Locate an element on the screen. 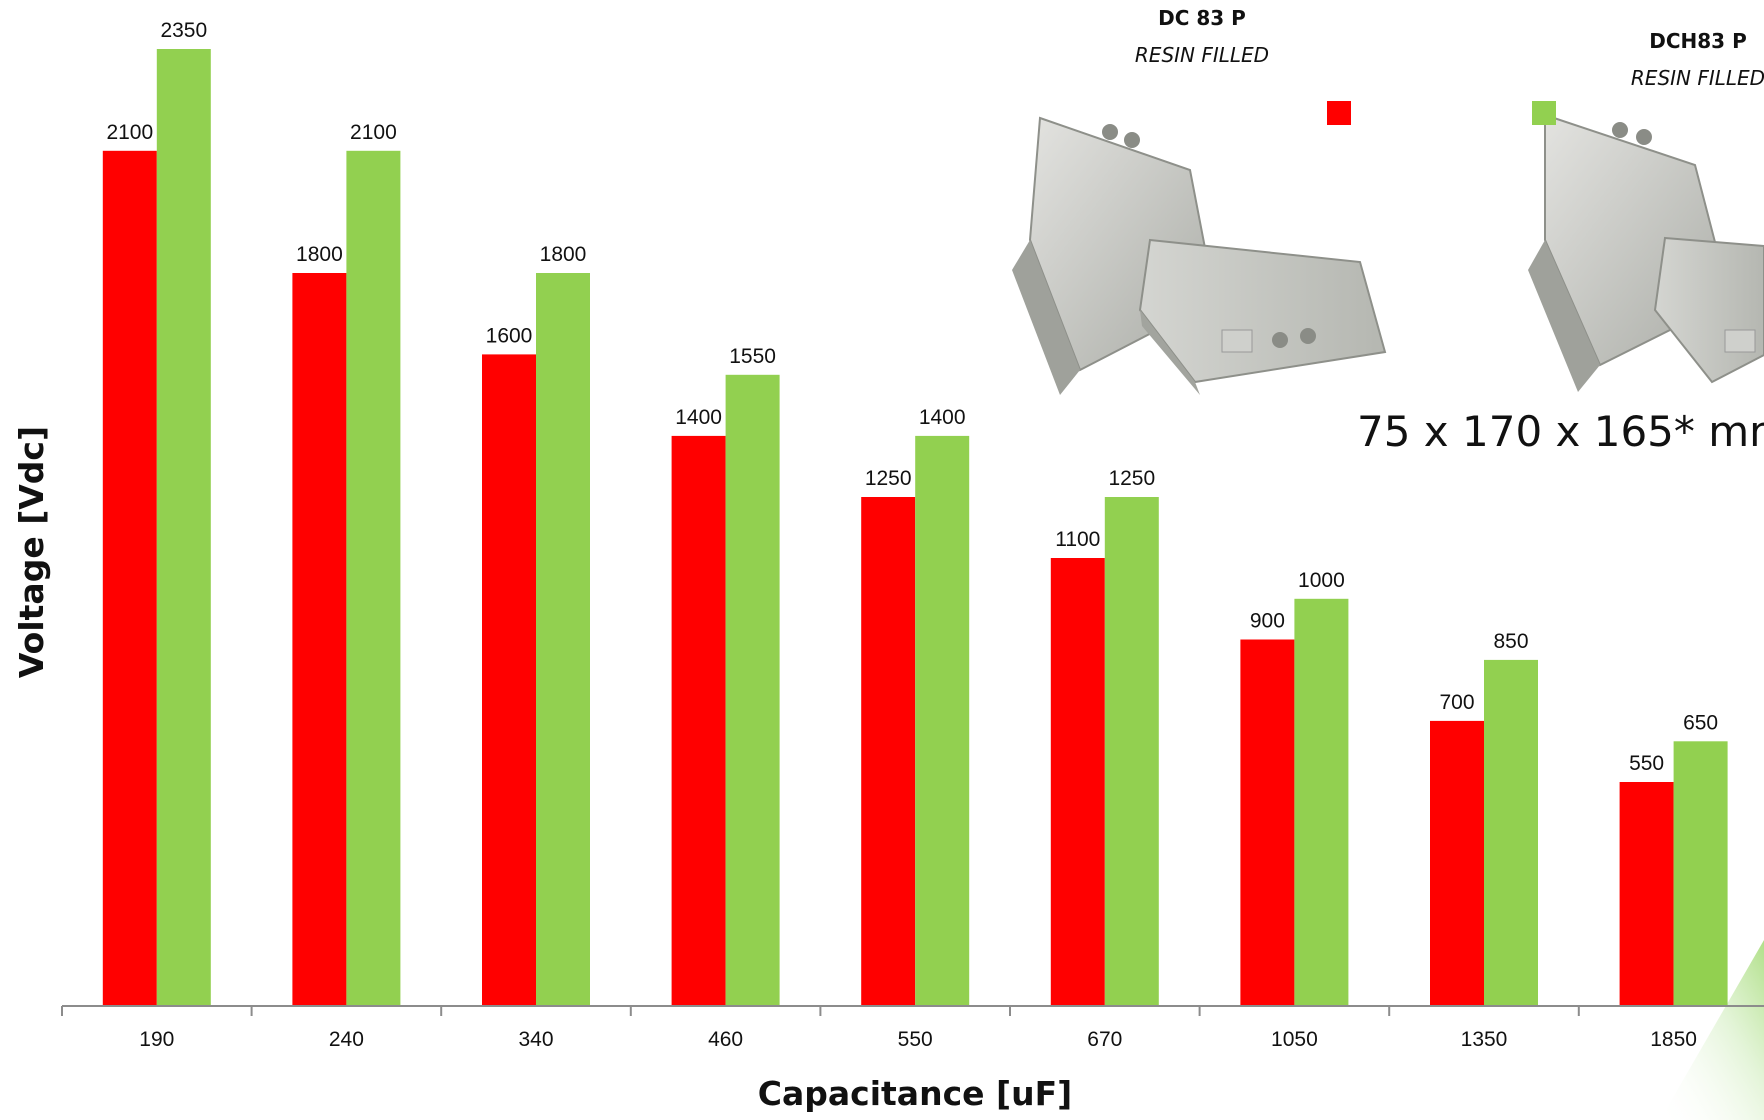 The image size is (1764, 1120). y-axis-title: Voltage [Vdc] is located at coordinates (31, 552).